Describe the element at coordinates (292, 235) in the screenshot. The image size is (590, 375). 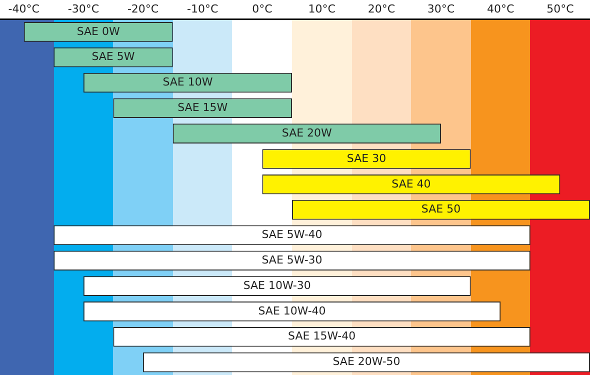
I see `y-tick-label: SAE 5W-40` at that location.